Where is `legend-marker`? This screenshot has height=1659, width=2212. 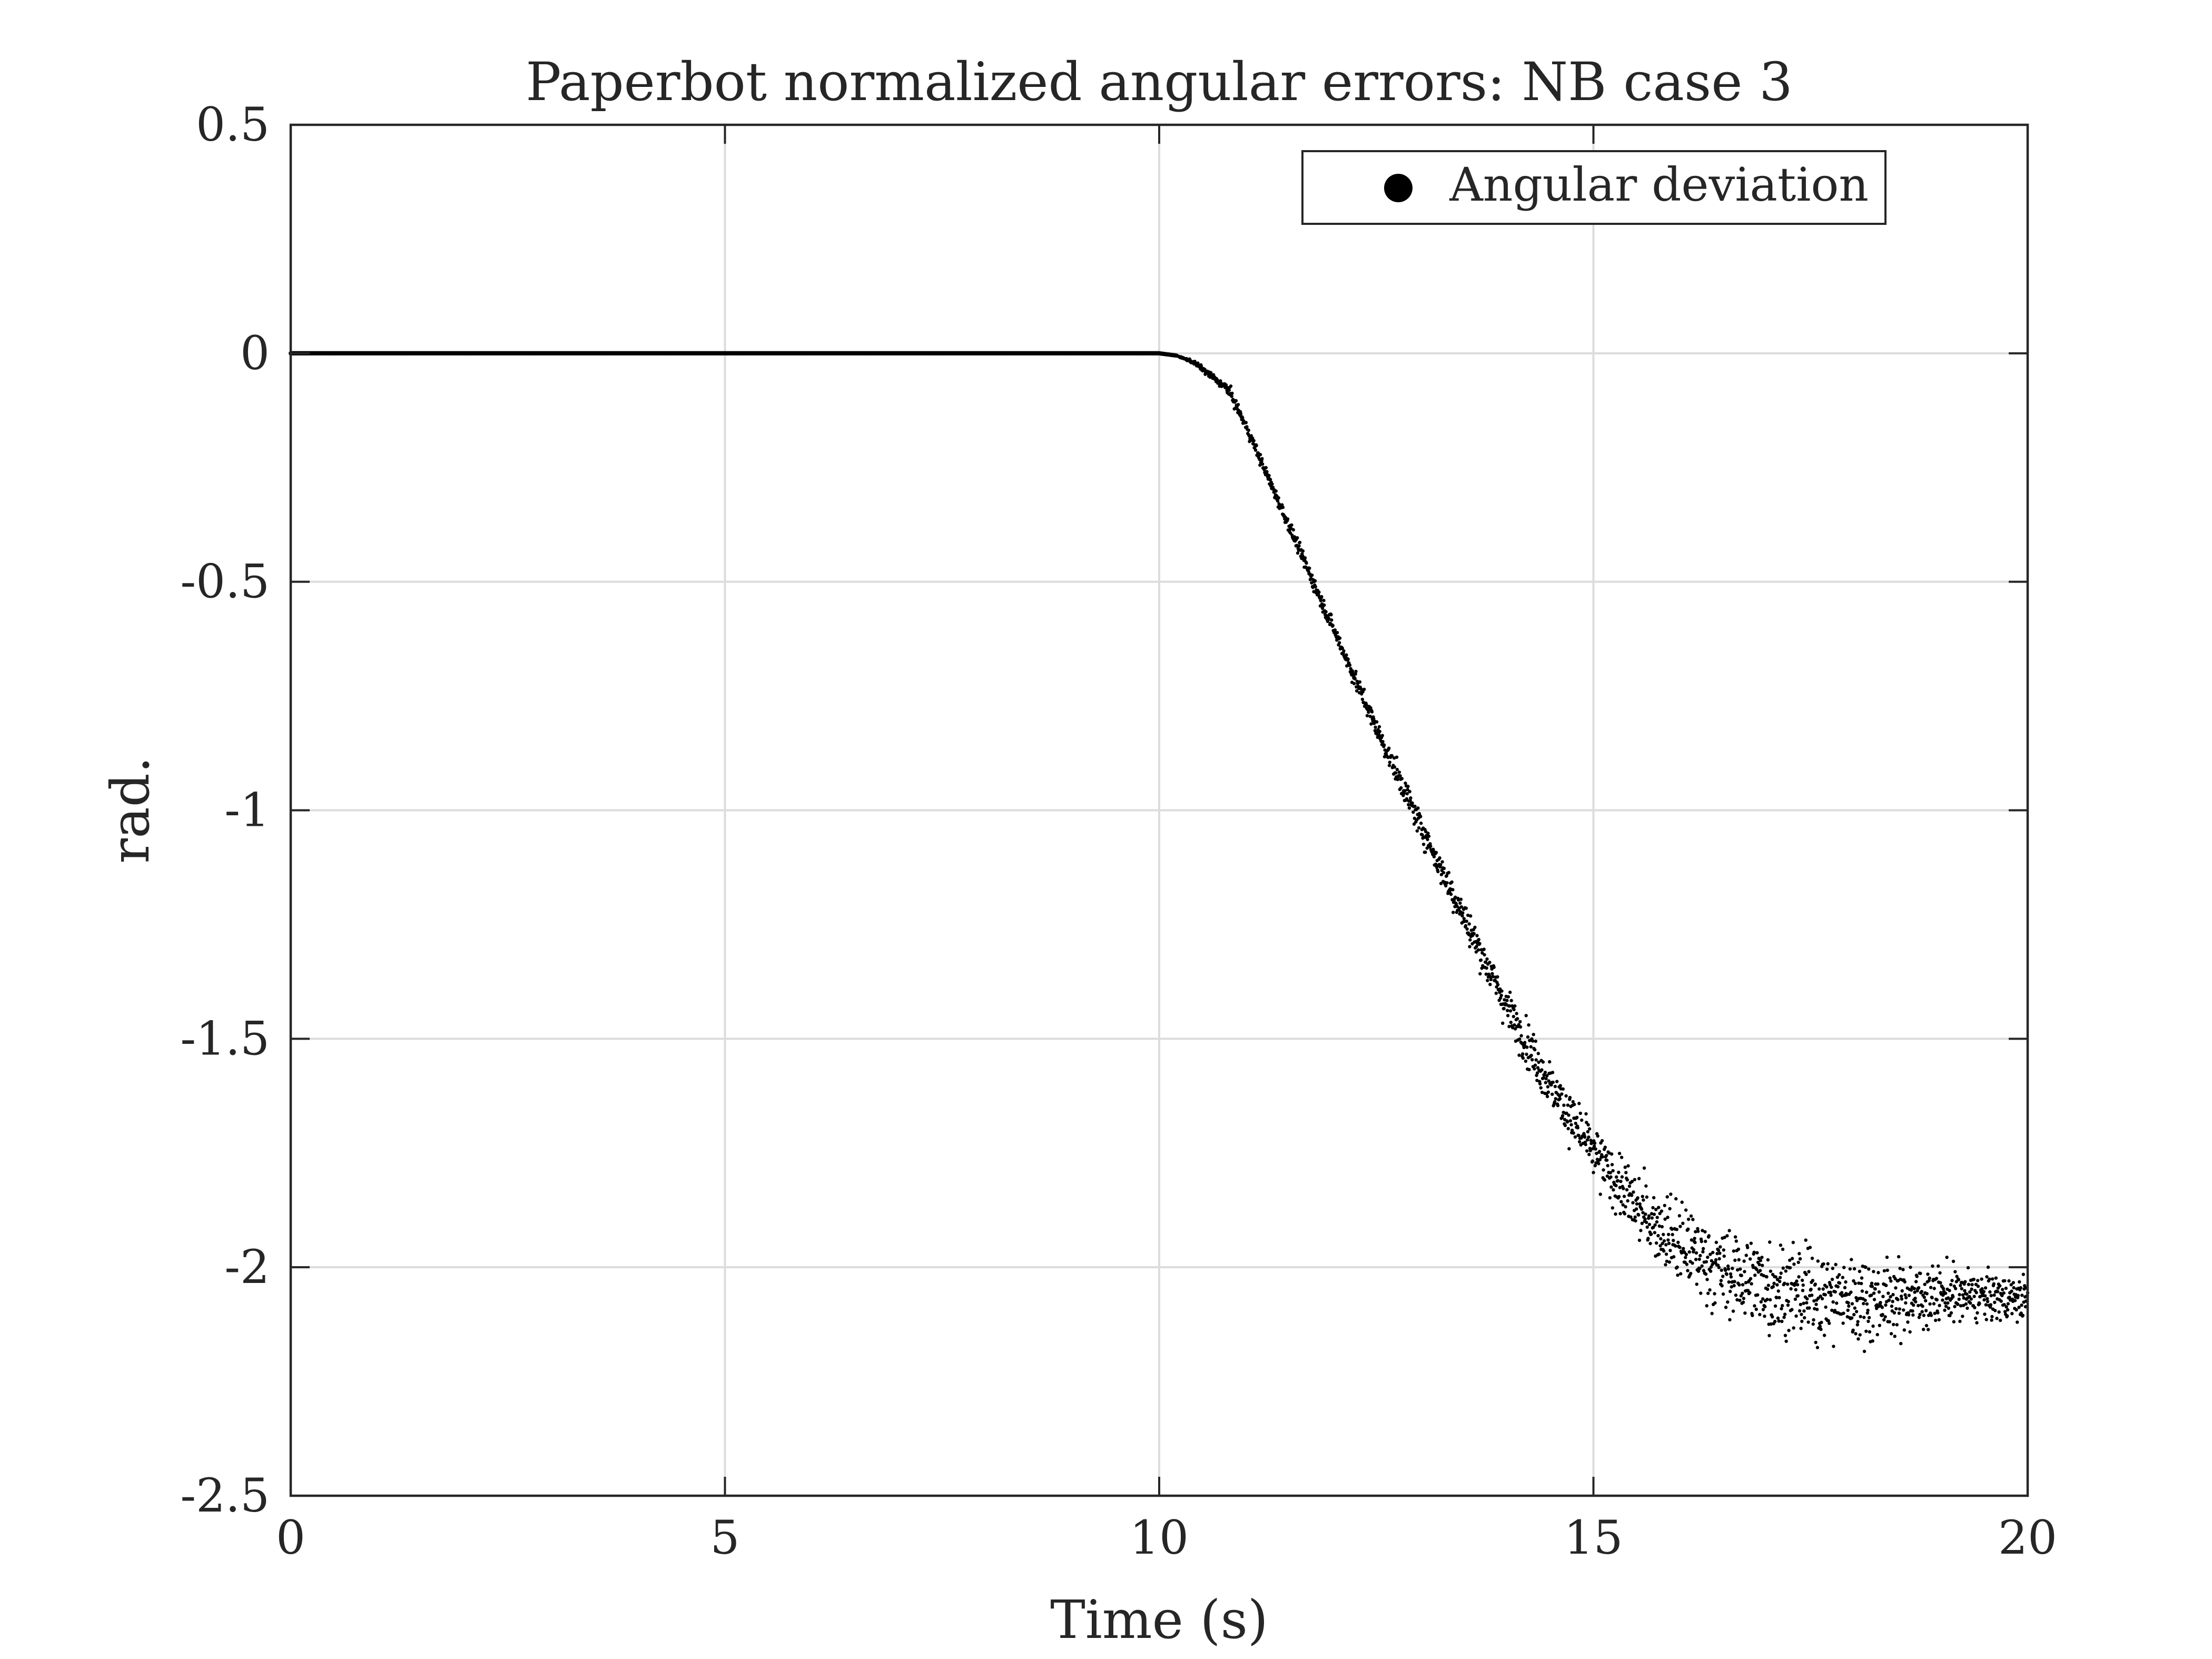
legend-marker is located at coordinates (1398, 188).